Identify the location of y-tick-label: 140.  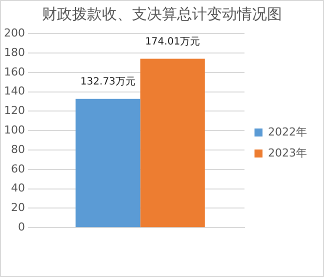
(14, 91).